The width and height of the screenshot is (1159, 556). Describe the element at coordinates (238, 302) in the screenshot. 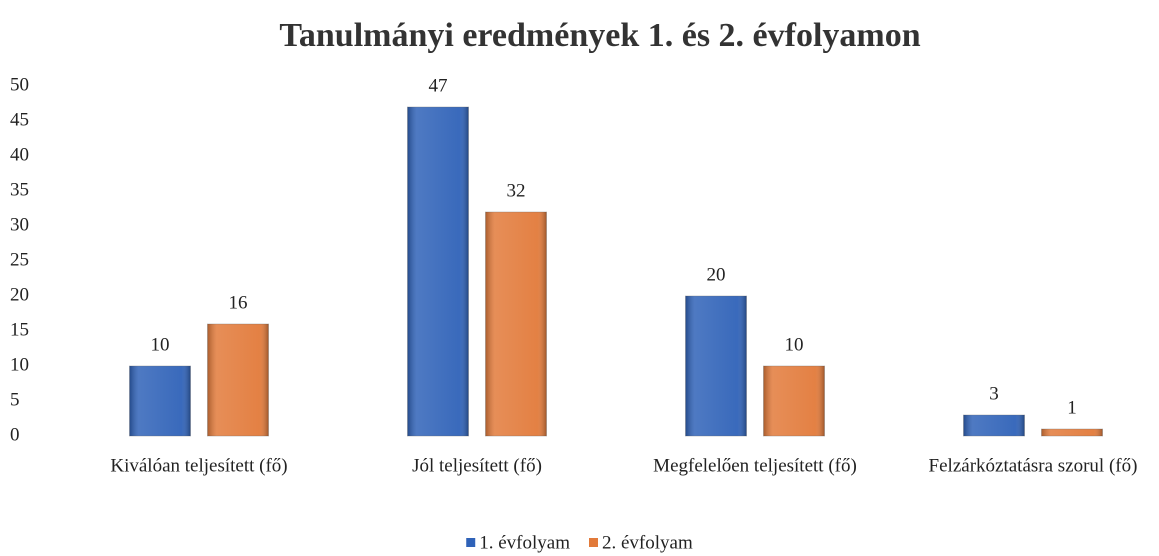

I see `value-label: 16` at that location.